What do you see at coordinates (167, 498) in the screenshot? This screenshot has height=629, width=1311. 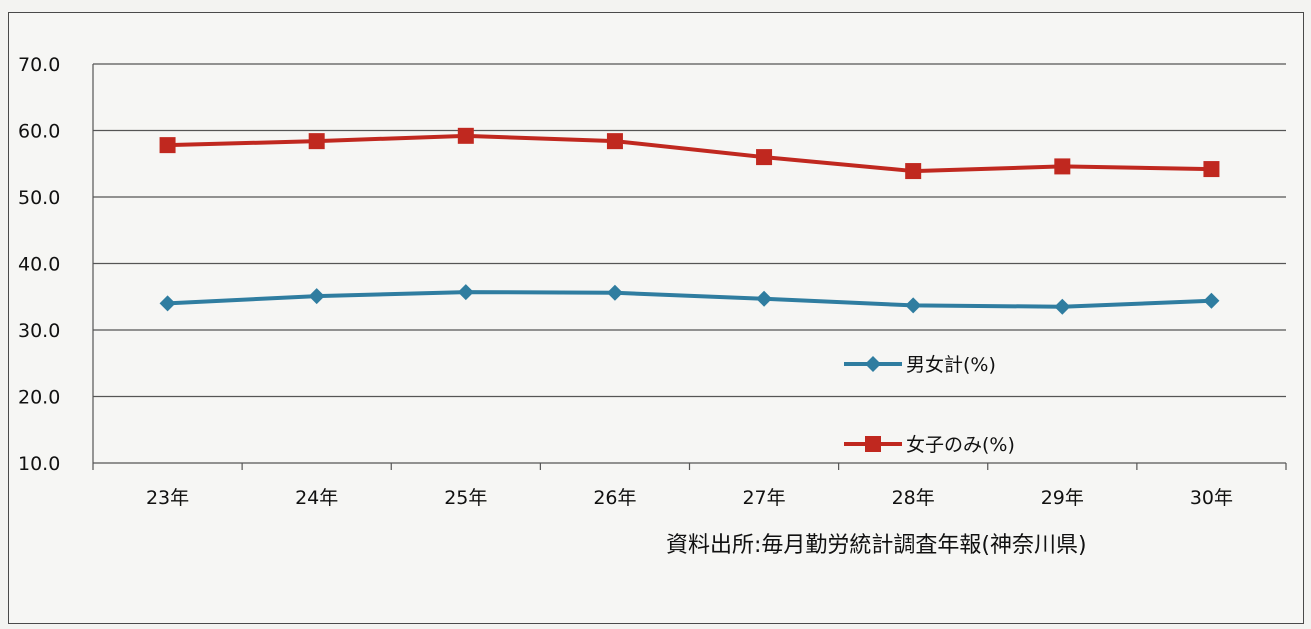 I see `x-tick-label: 23年` at bounding box center [167, 498].